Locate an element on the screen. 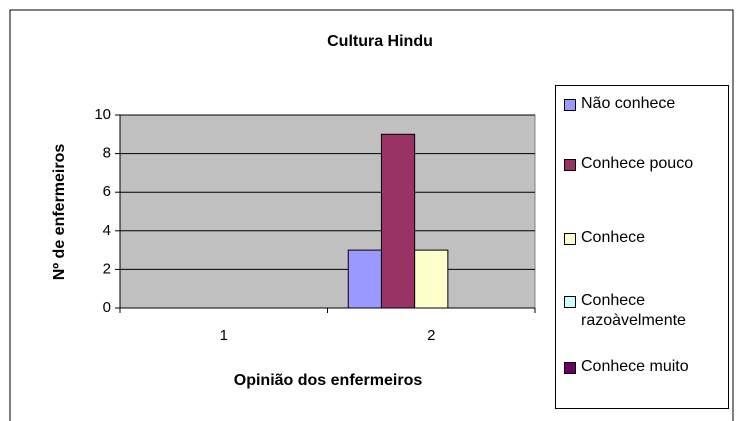 This screenshot has height=421, width=743. legend-item: Conhece muito is located at coordinates (645, 367).